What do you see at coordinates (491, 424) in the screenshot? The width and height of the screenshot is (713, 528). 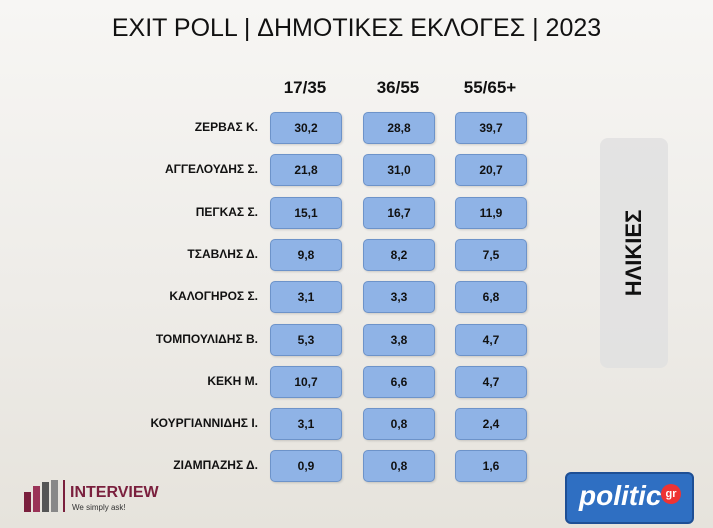 I see `value-cell: 2,4` at bounding box center [491, 424].